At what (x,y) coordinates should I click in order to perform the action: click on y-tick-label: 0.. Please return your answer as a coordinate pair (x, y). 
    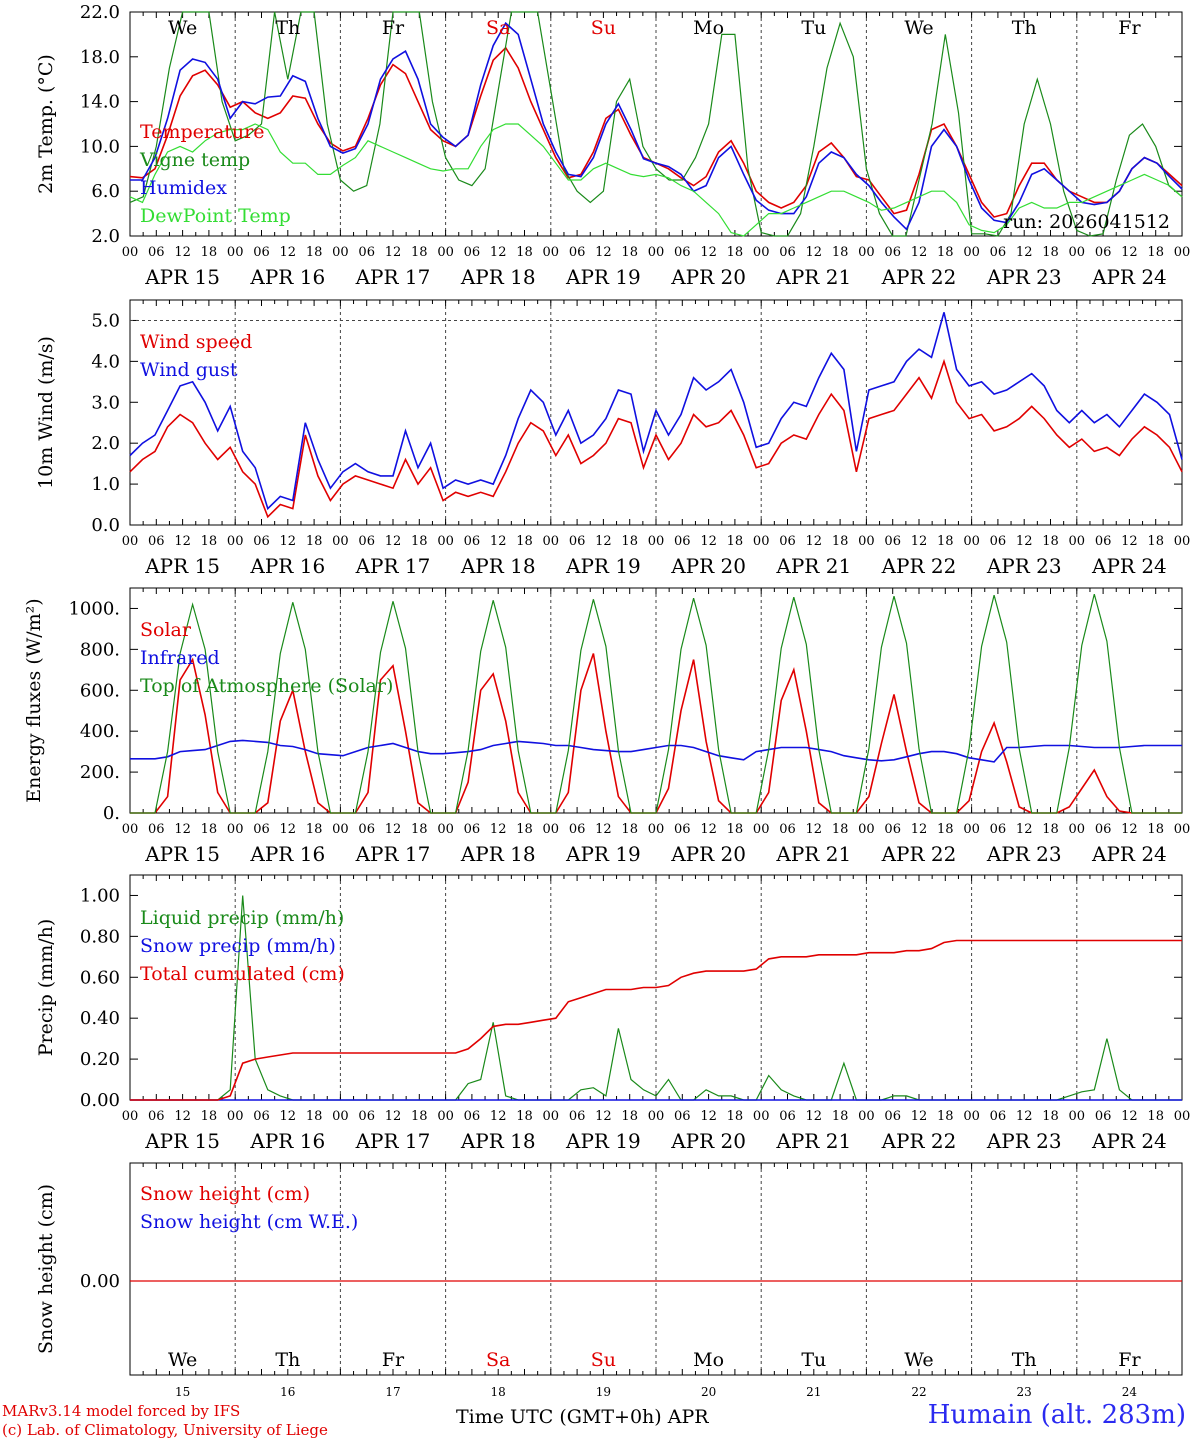
    Looking at the image, I should click on (111, 813).